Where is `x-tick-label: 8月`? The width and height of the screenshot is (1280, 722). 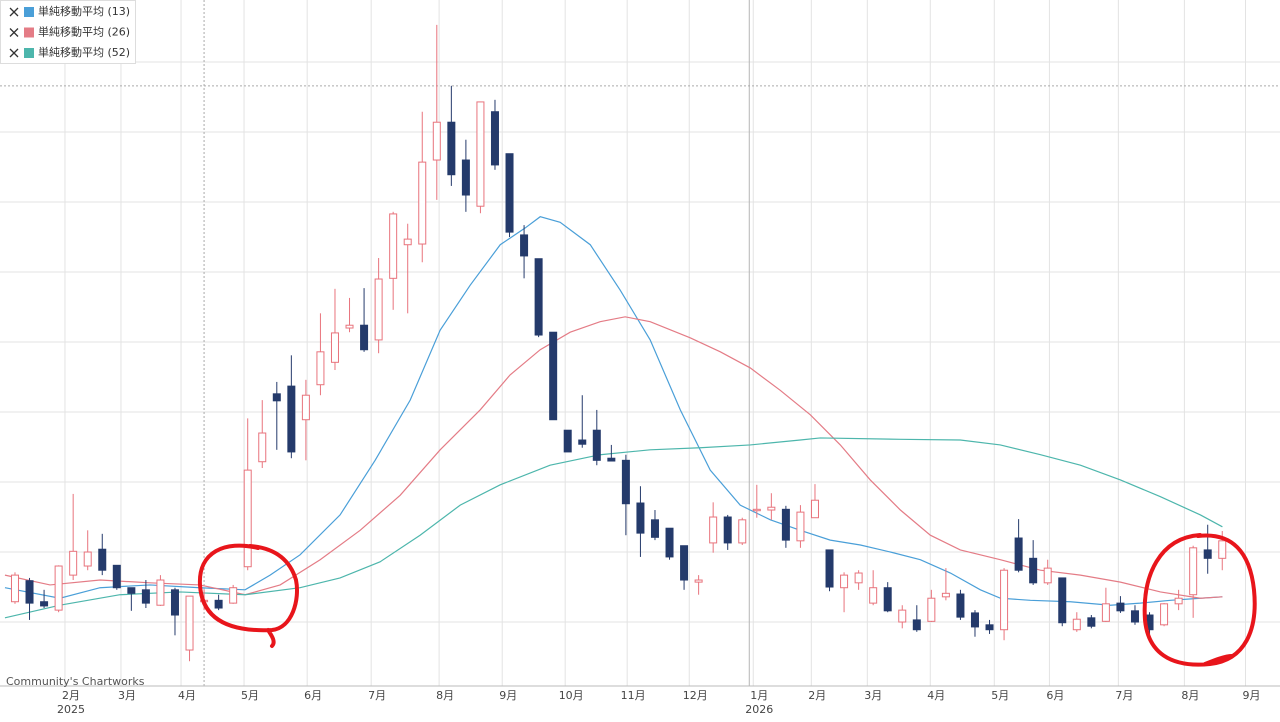
x-tick-label: 8月 is located at coordinates (445, 695).